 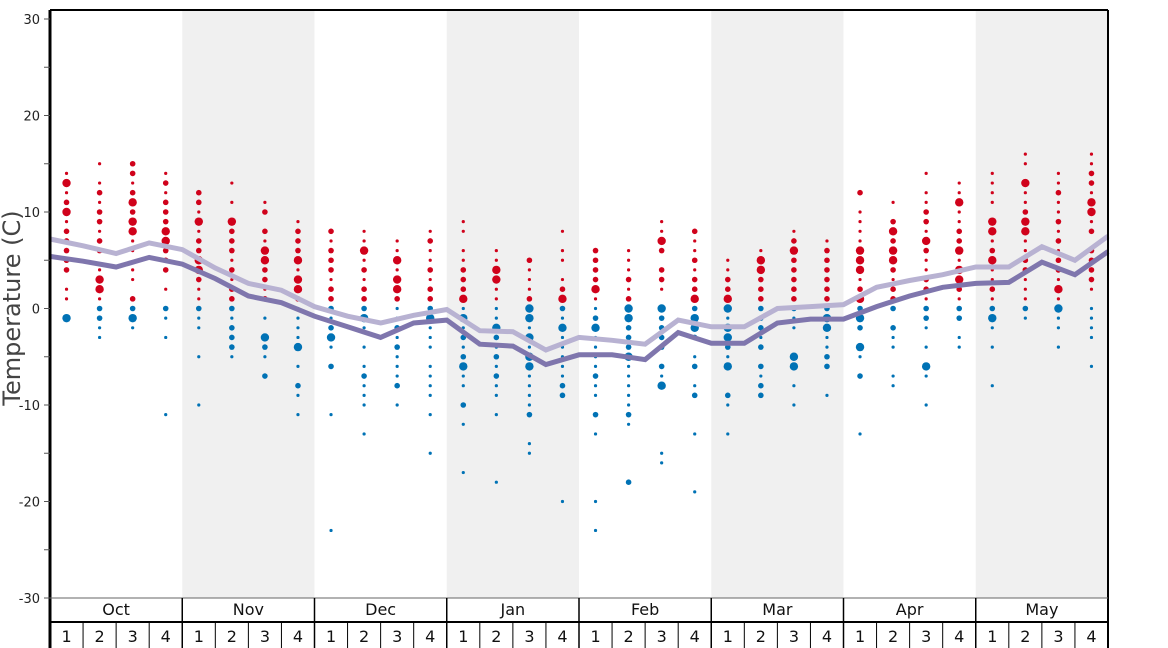 I want to click on month-label: Jan, so click(x=513, y=609).